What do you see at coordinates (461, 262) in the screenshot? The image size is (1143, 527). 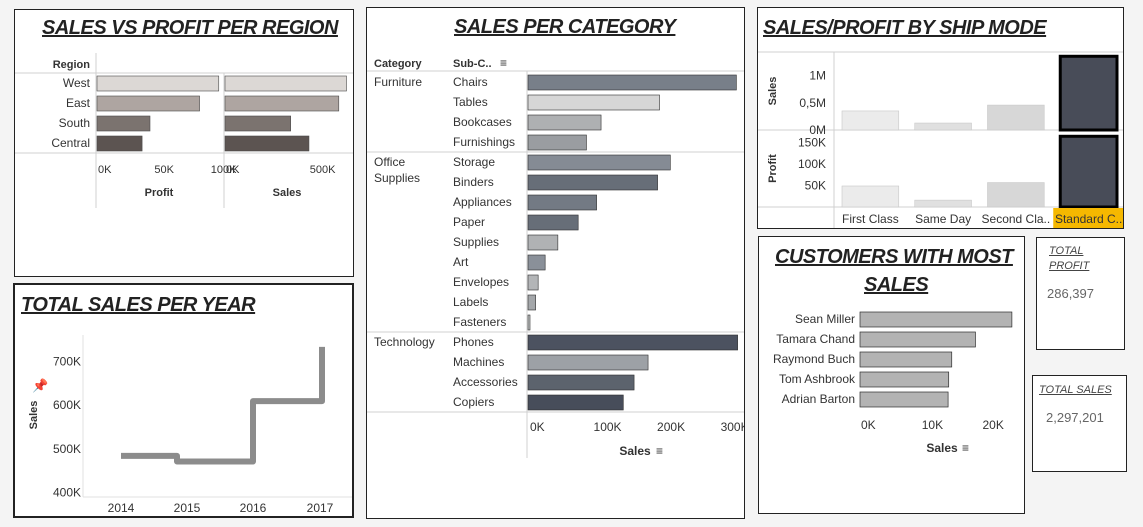 I see `subcategory-label-art: Art` at bounding box center [461, 262].